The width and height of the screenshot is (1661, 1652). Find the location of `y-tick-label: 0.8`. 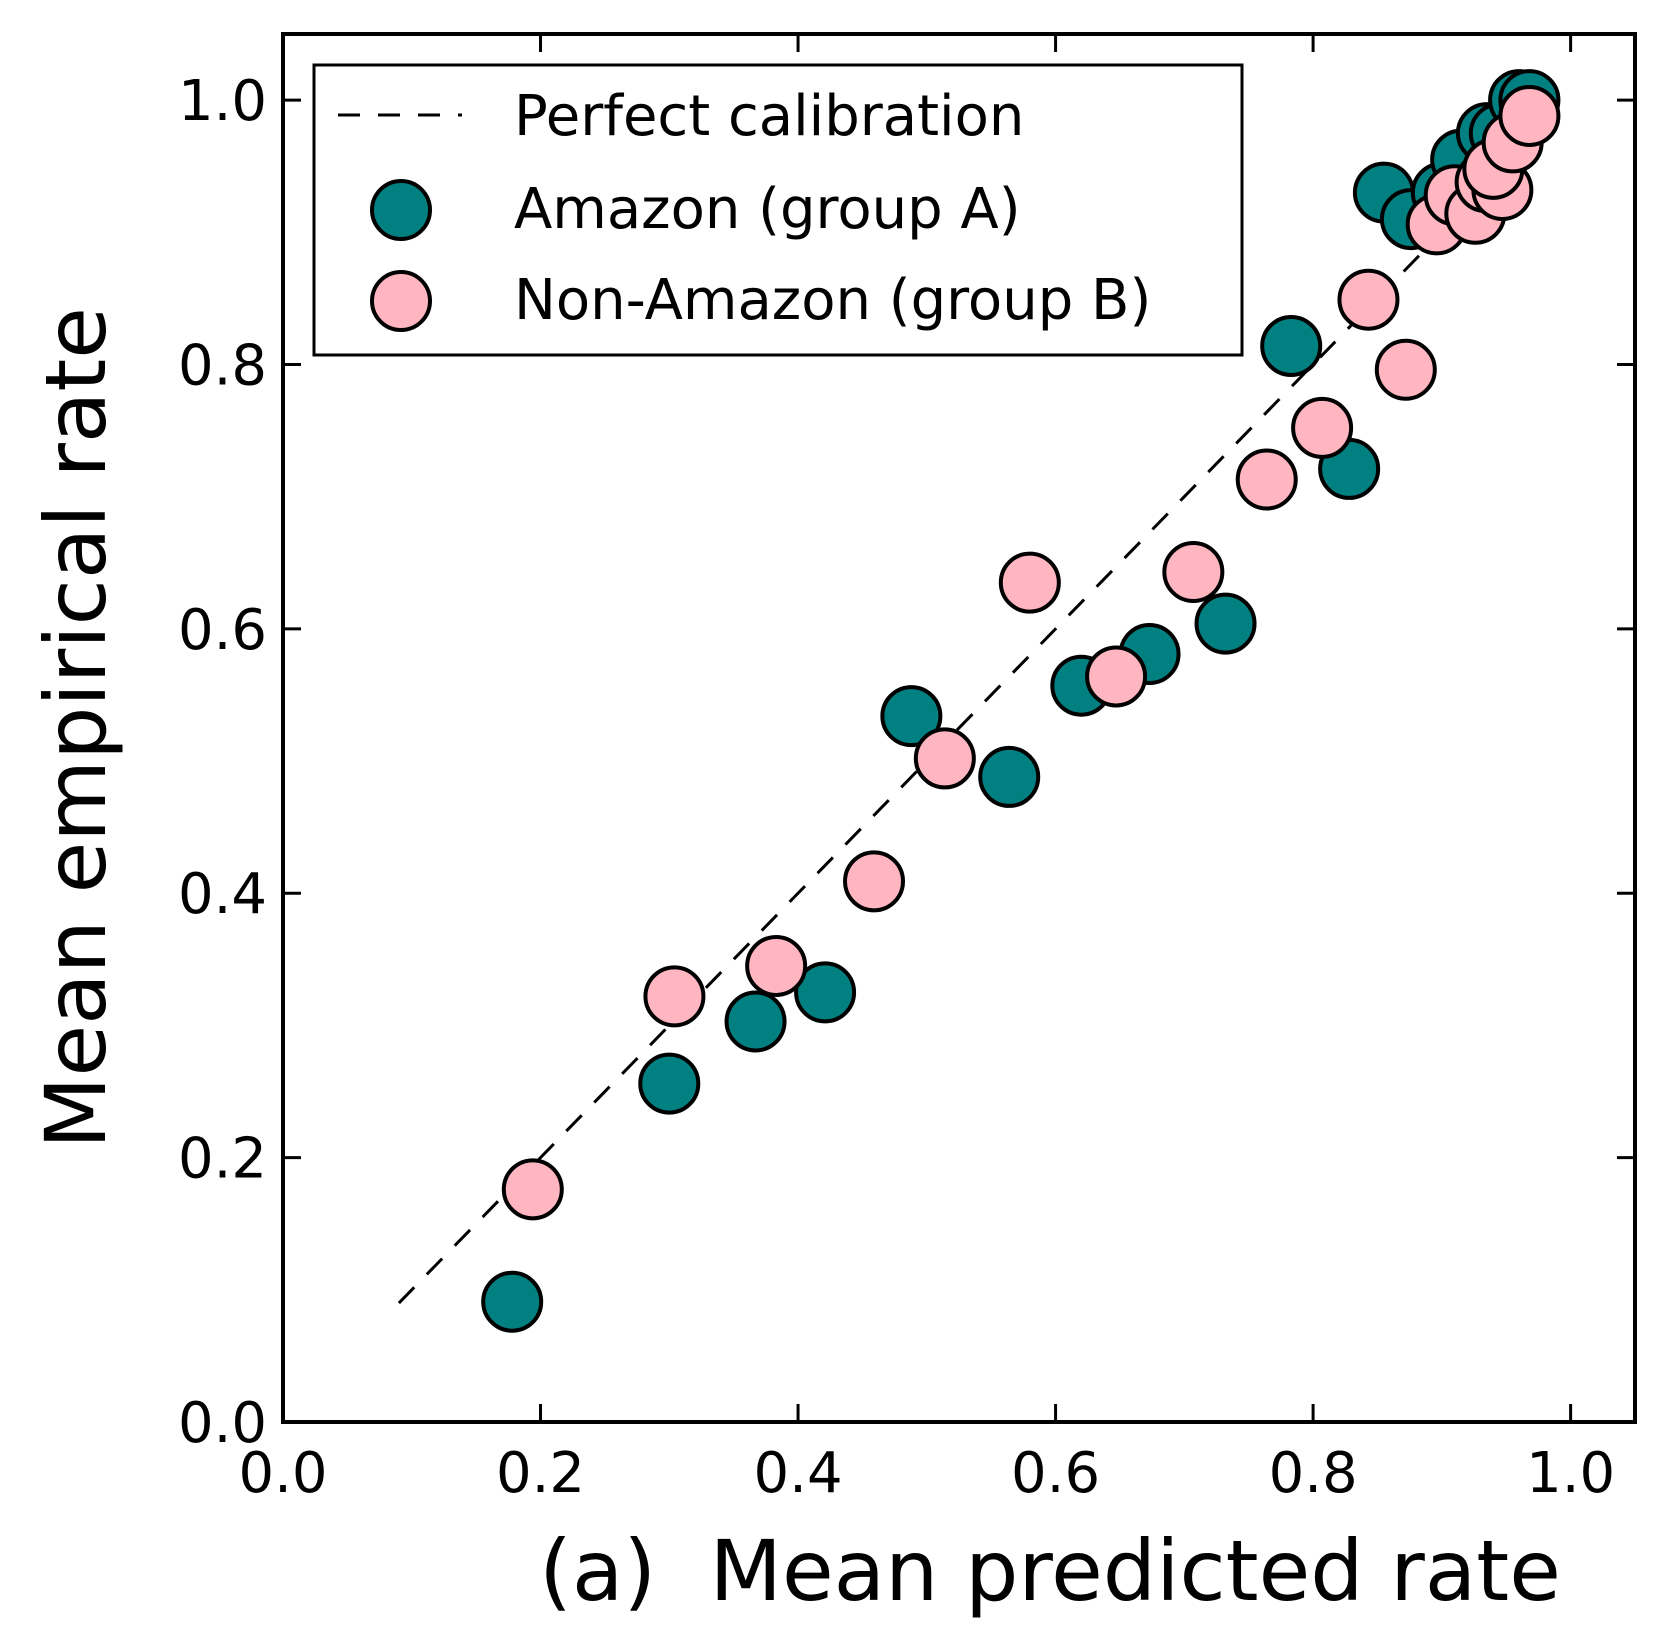

y-tick-label: 0.8 is located at coordinates (222, 365).